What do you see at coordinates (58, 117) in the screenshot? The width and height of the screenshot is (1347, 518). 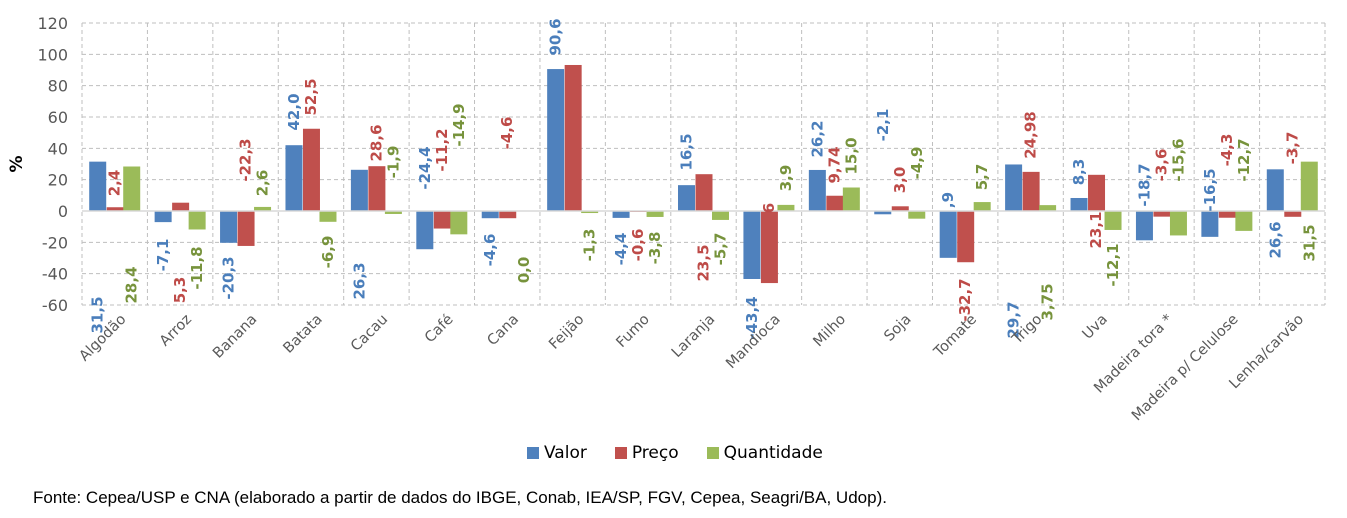 I see `y-tick-label: 60` at bounding box center [58, 117].